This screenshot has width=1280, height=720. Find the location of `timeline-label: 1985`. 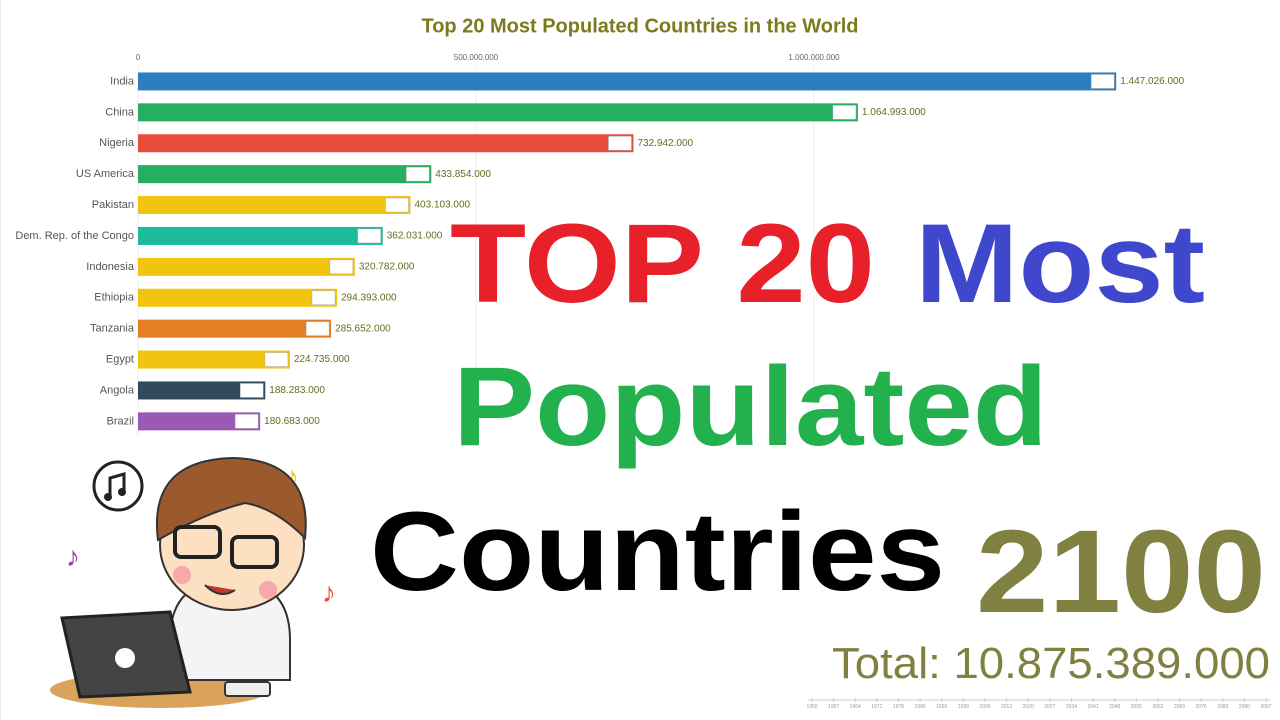

timeline-label: 1985 is located at coordinates (920, 707).